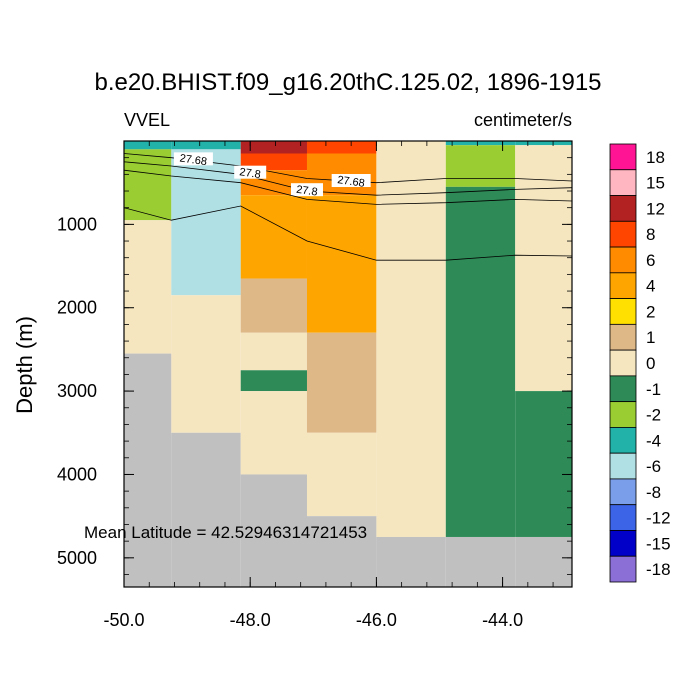 The image size is (700, 700). Describe the element at coordinates (77, 224) in the screenshot. I see `y-tick-label: 1000` at that location.